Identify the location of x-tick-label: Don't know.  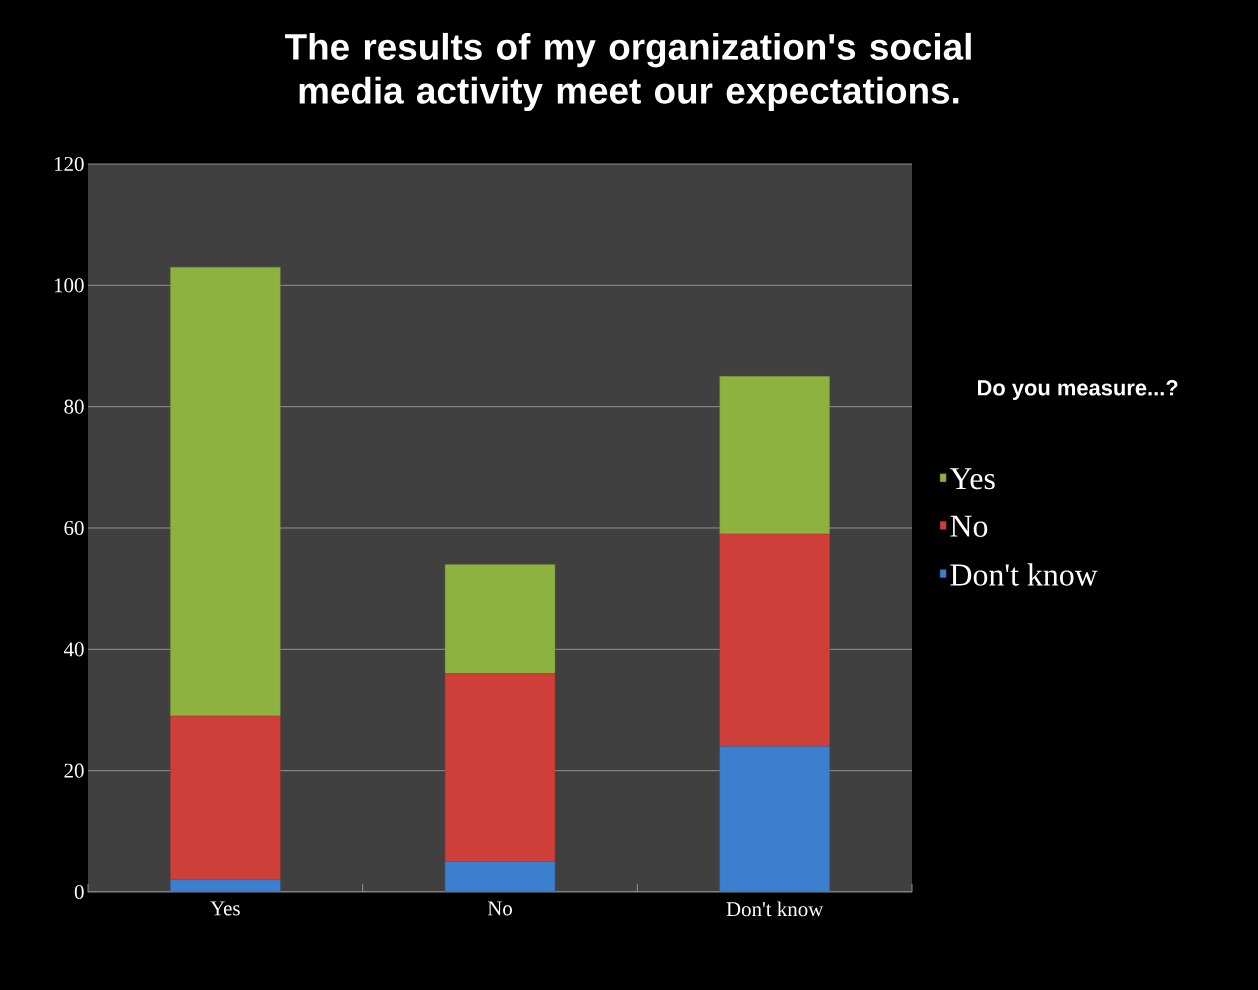
(775, 909).